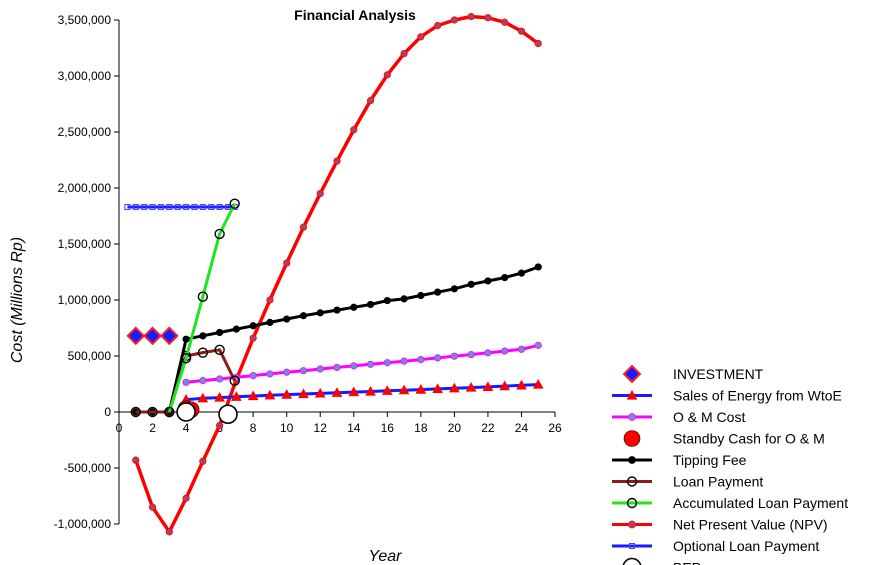 This screenshot has width=891, height=565. I want to click on y-tick-label: 2,000,000, so click(85, 188).